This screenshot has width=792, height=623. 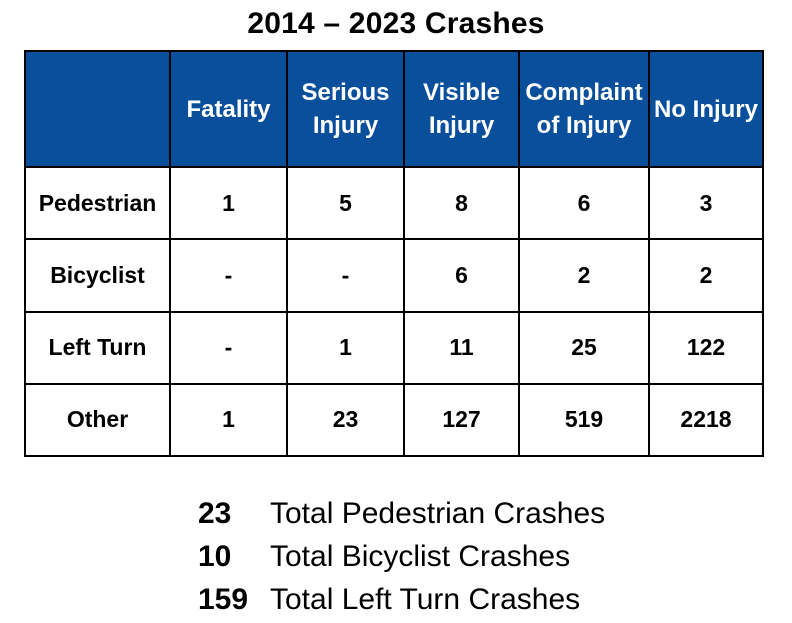 I want to click on column-header-serious-injury: Serious Injury, so click(x=345, y=109).